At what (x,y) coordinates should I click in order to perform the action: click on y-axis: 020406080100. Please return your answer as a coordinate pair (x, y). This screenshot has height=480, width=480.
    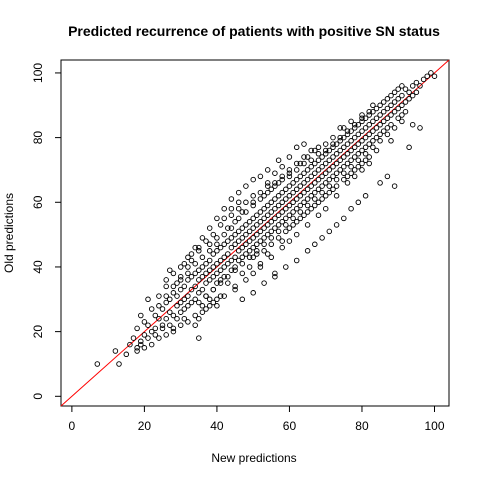
    Looking at the image, I should click on (46, 231).